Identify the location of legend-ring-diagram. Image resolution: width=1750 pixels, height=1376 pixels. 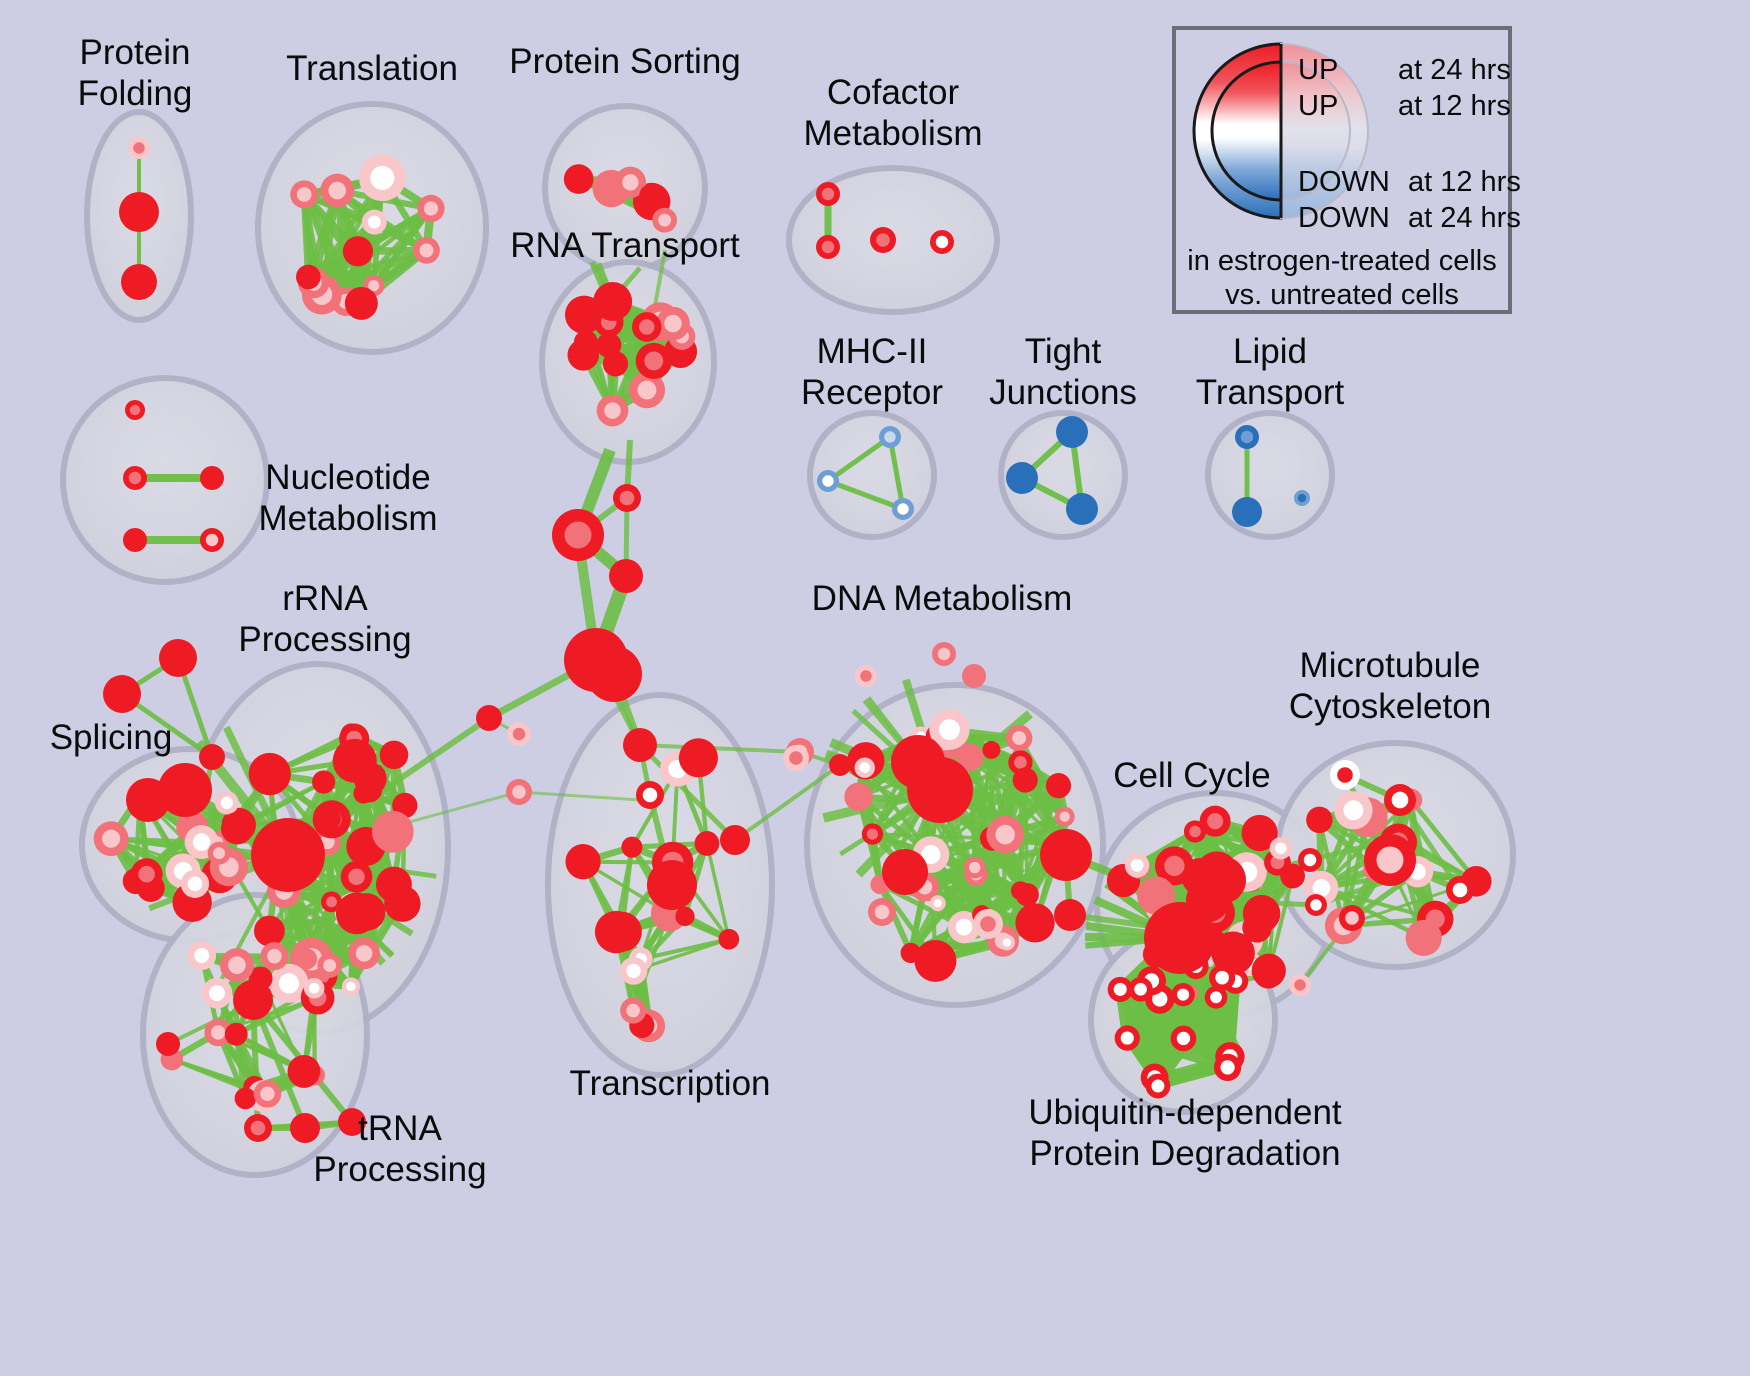
(1280, 131).